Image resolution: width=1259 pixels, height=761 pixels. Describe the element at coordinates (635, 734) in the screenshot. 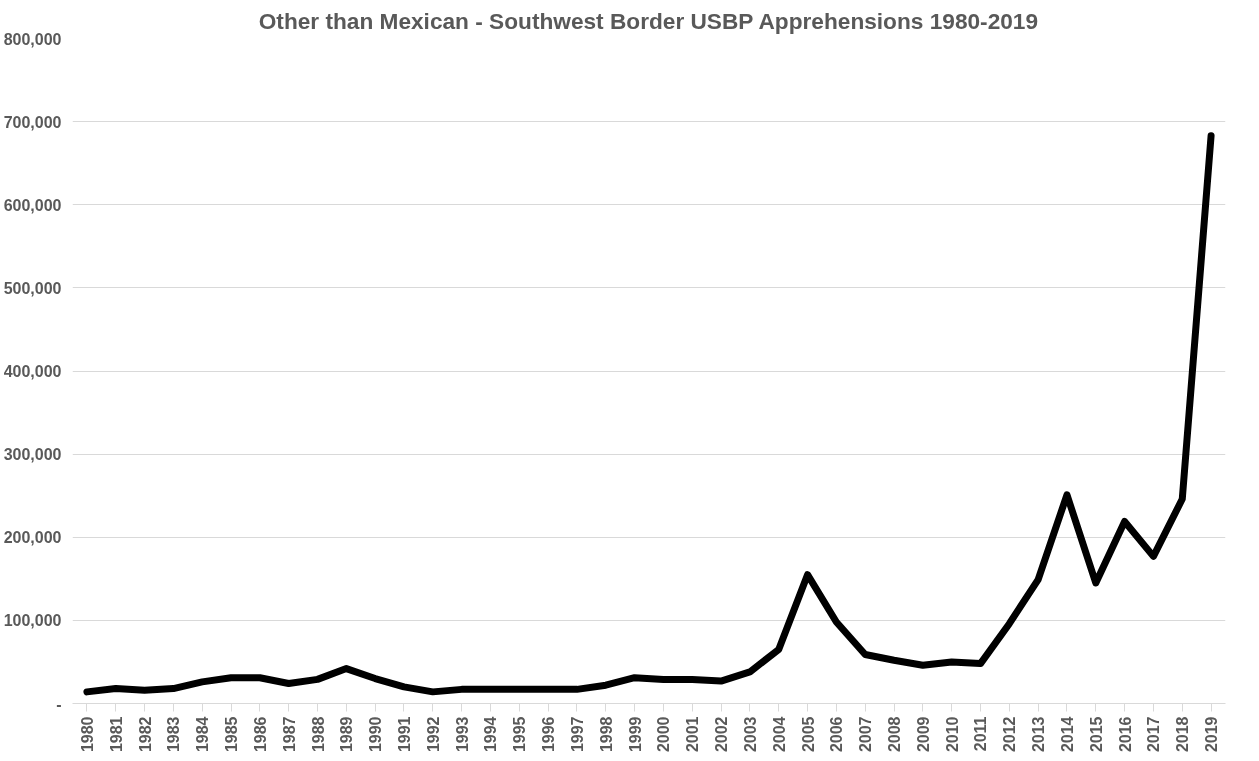

I see `x-tick-label: 1999` at that location.